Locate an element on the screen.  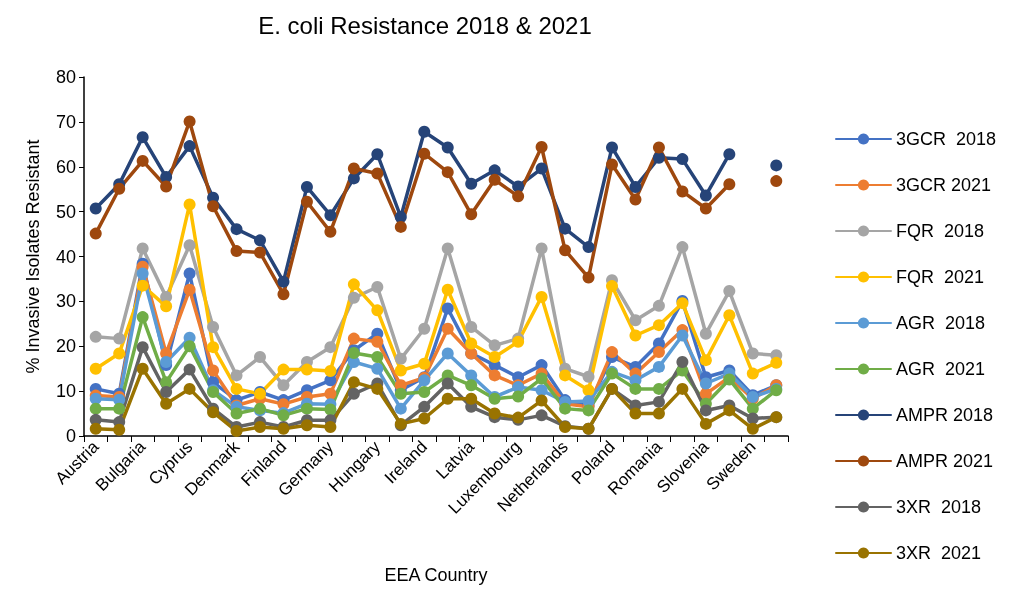
legend-label: 3XR 2018 is located at coordinates (939, 507).